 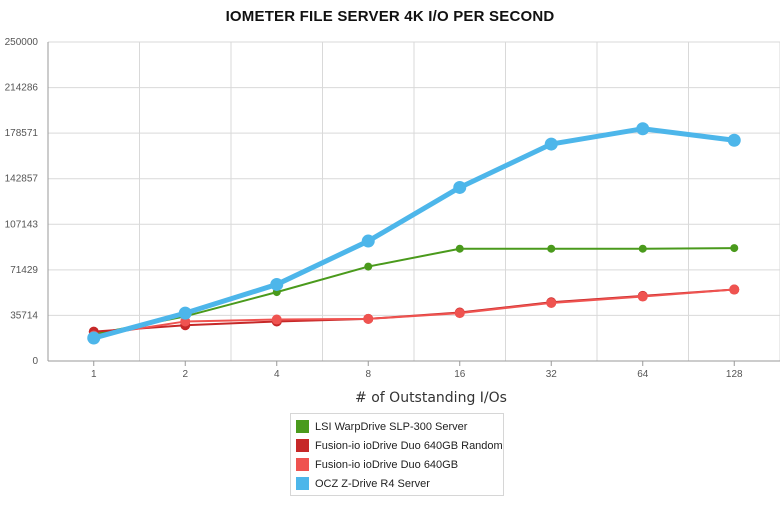 What do you see at coordinates (94, 374) in the screenshot?
I see `x-tick-label: 1` at bounding box center [94, 374].